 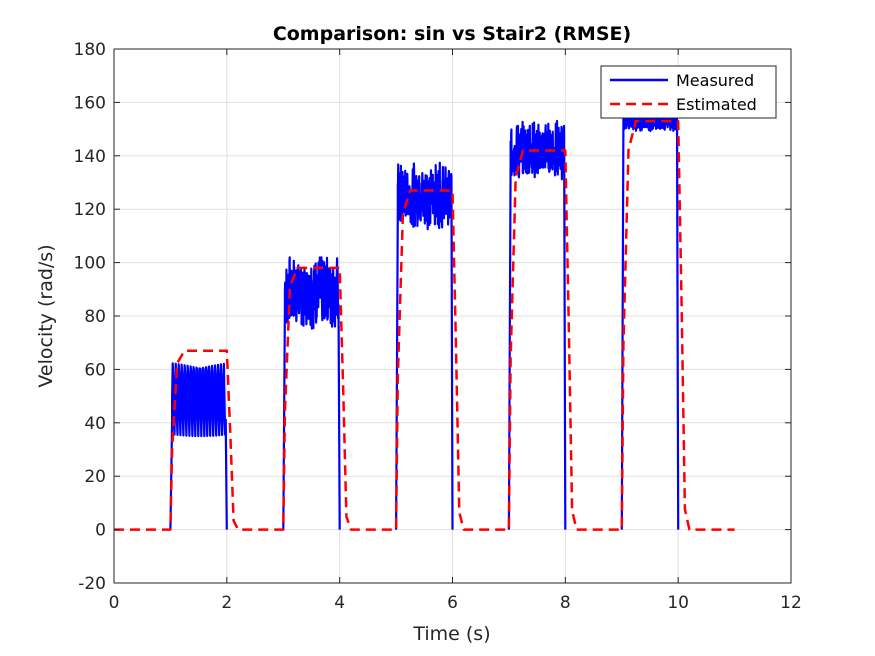 What do you see at coordinates (92, 584) in the screenshot?
I see `y-tick-label: -20` at bounding box center [92, 584].